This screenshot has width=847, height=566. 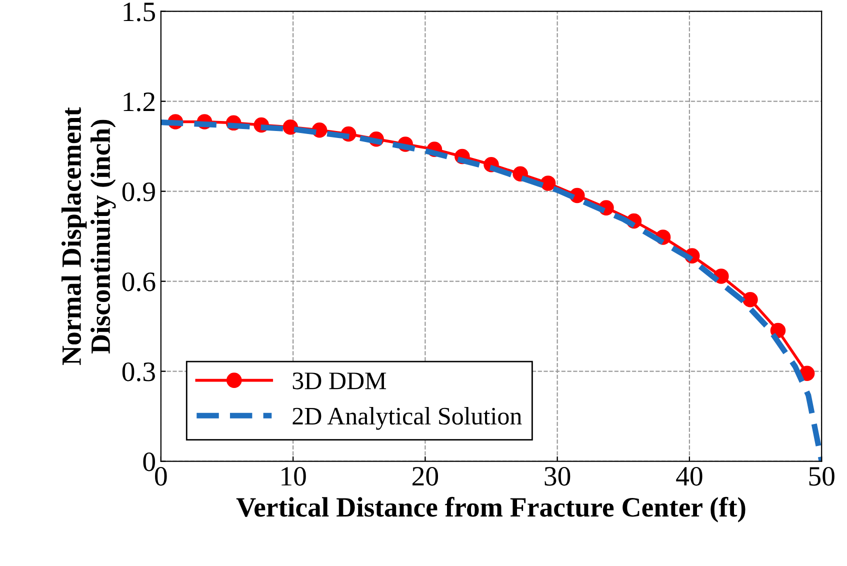 What do you see at coordinates (139, 282) in the screenshot?
I see `y-tick-label: 0.6` at bounding box center [139, 282].